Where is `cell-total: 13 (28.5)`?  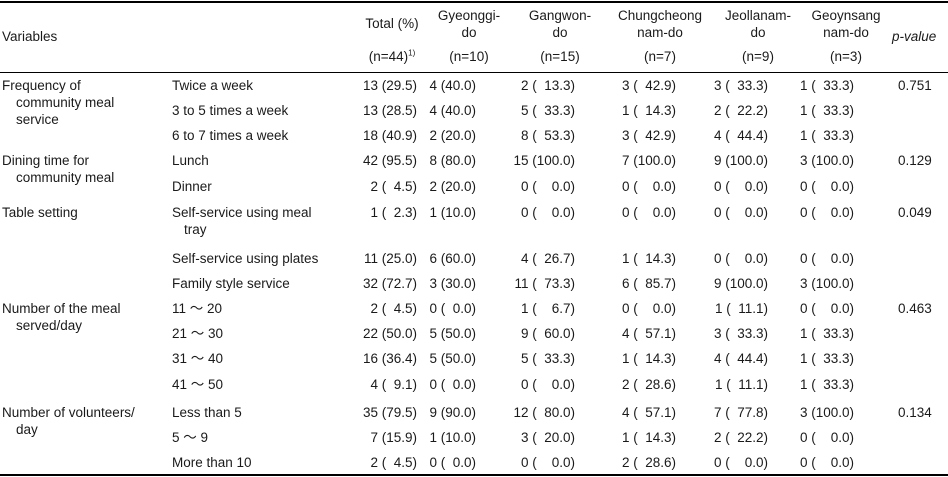
cell-total: 13 (28.5) is located at coordinates (389, 110).